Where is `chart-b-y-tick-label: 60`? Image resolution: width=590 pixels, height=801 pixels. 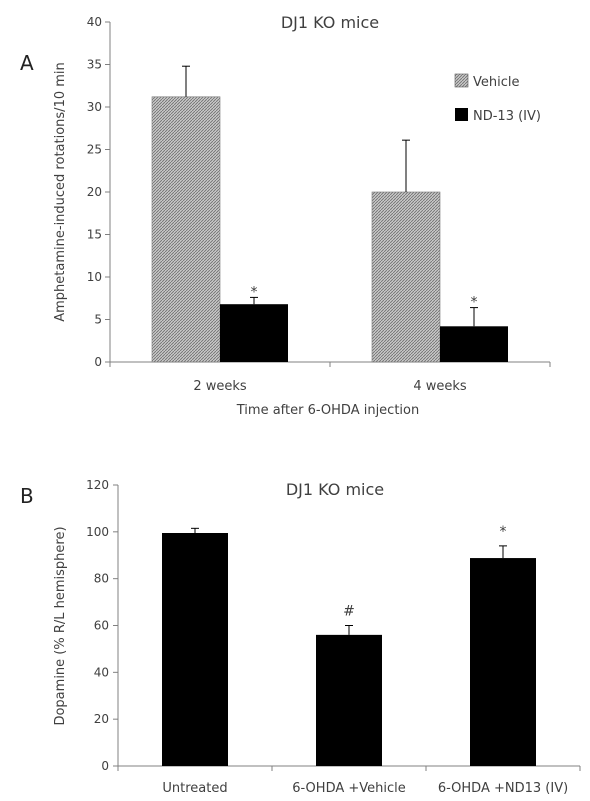
chart-b-y-tick-label: 60 is located at coordinates (101, 626).